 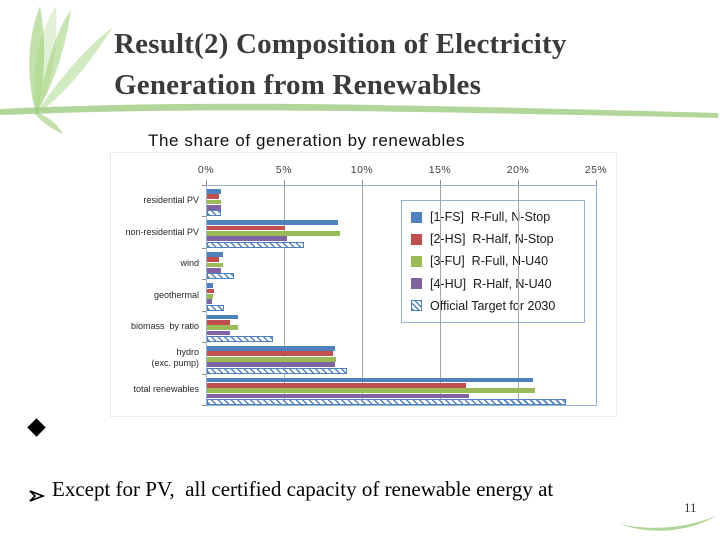 What do you see at coordinates (492, 239) in the screenshot?
I see `legend-label: [2-HS] R-Half, N-Stop` at bounding box center [492, 239].